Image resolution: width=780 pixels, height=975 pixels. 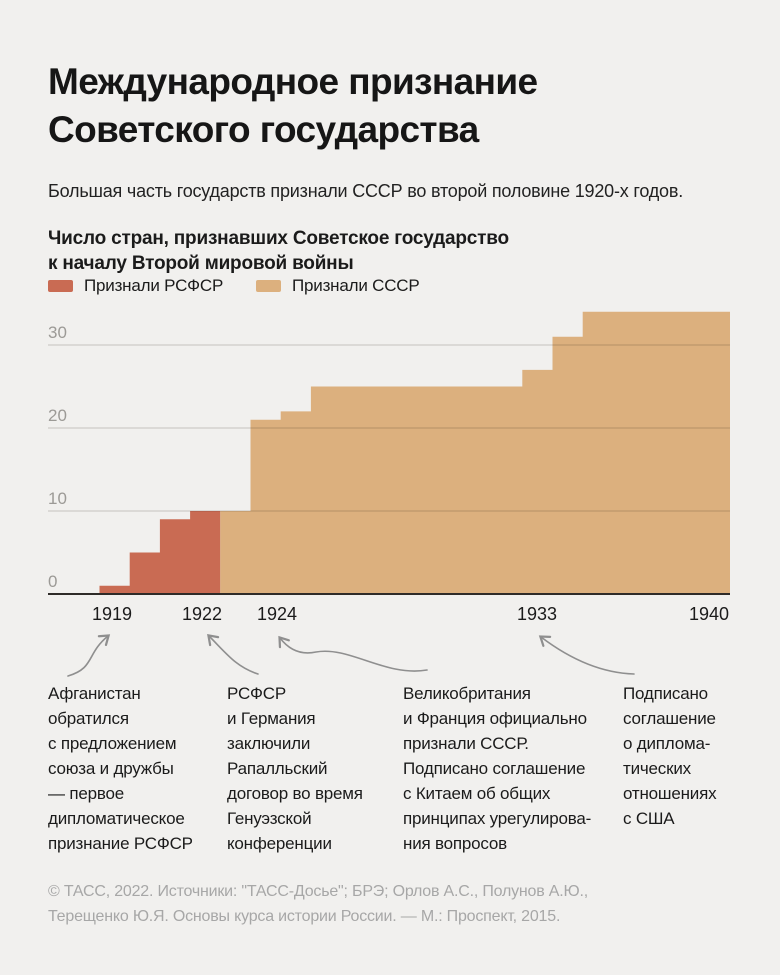 I want to click on x-tick-label-1933: 1933, so click(x=537, y=614).